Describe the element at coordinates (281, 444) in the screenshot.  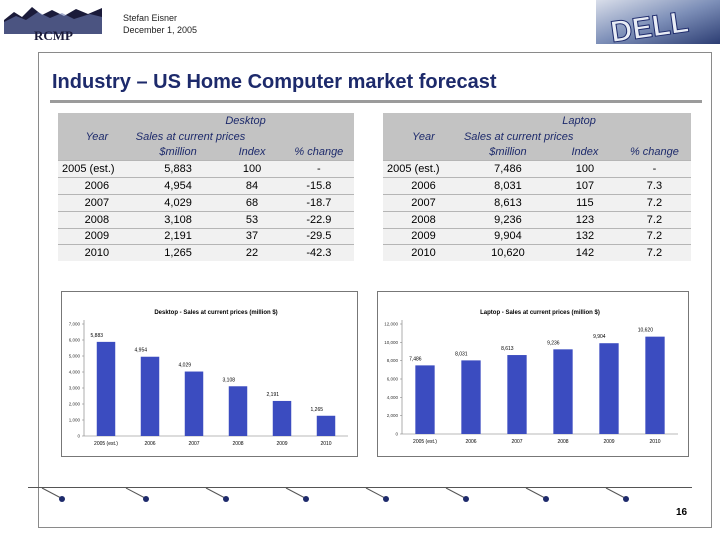
I see `x-category-label: 2009` at that location.